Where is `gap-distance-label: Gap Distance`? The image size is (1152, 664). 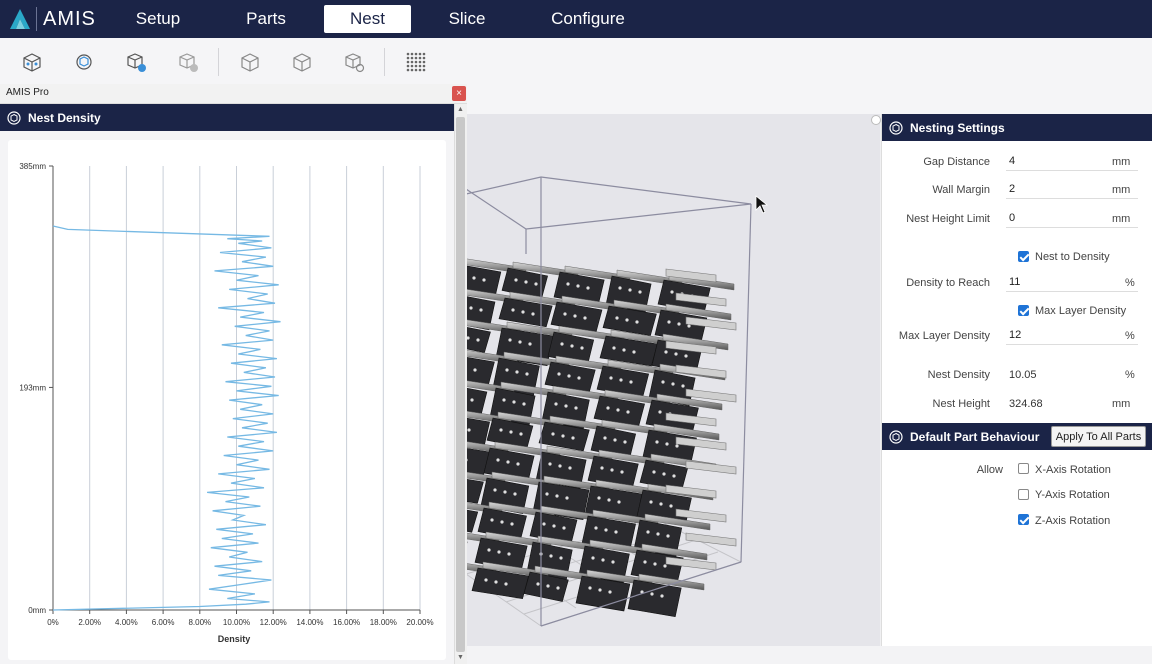
gap-distance-label: Gap Distance is located at coordinates (956, 162).